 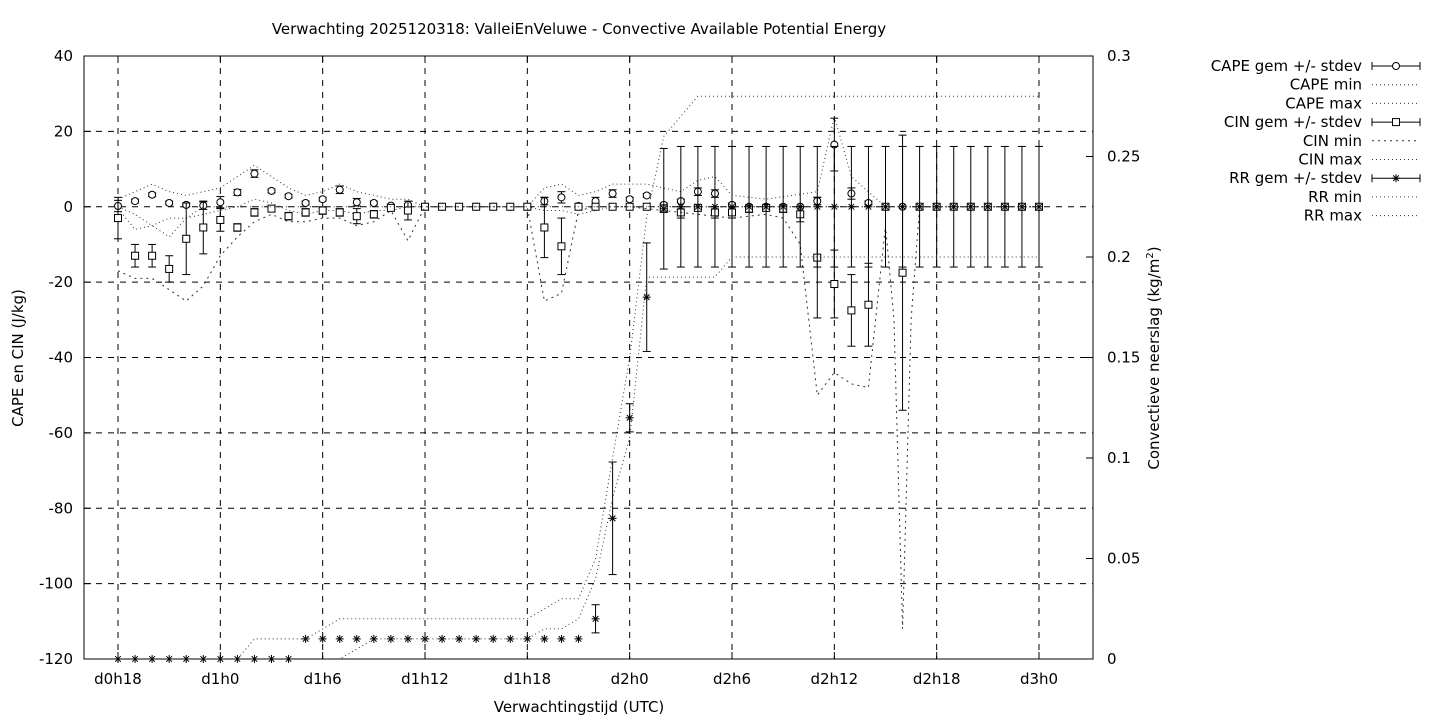 I want to click on y-tick-label: -20, so click(x=61, y=282).